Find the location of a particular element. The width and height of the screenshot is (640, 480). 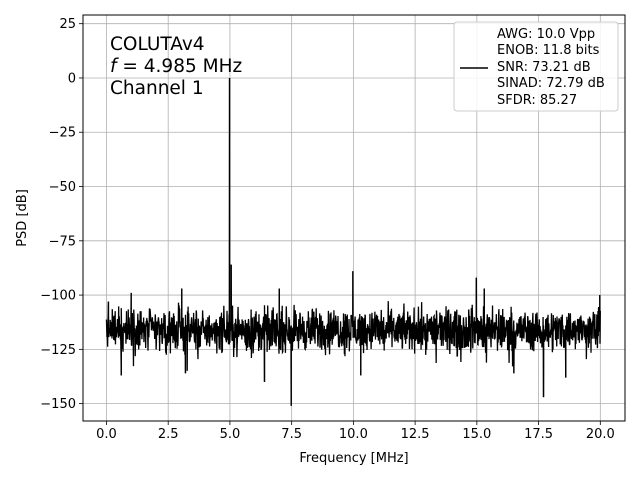

y-tick-label: −150 is located at coordinates (58, 404).